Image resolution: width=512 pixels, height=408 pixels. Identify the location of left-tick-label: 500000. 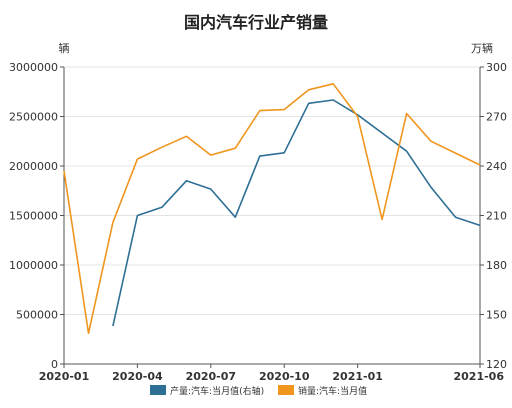
(37, 315).